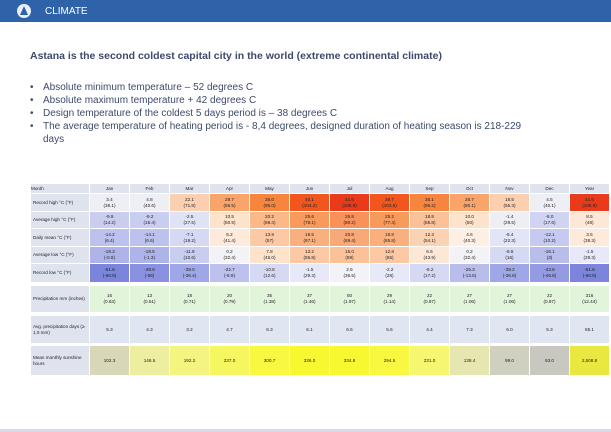 The image size is (611, 432). Describe the element at coordinates (509, 329) in the screenshot. I see `table-cell: 6.0` at that location.